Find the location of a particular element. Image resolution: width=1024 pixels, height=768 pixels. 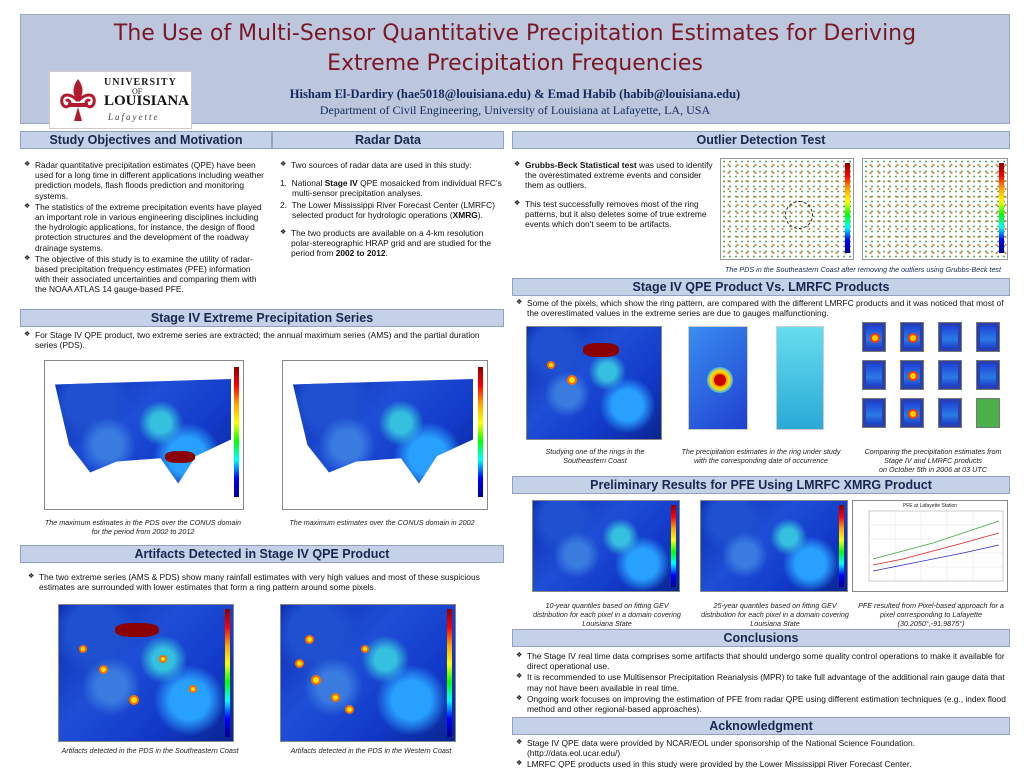

section-title-objectives: Study Objectives and Motivation is located at coordinates (146, 140).